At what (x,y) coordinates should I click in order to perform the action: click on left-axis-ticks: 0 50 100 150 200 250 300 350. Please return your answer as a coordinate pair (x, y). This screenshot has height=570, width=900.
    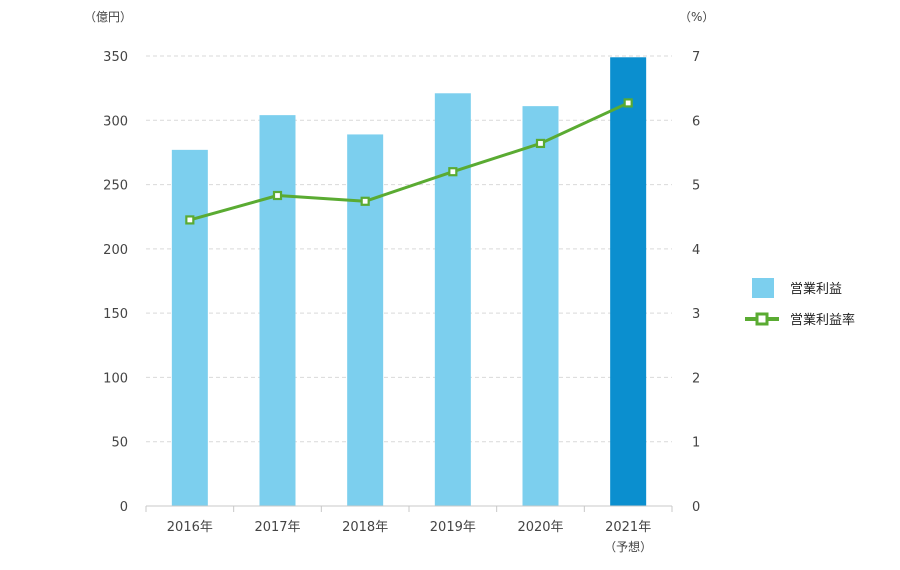
    Looking at the image, I should click on (115, 282).